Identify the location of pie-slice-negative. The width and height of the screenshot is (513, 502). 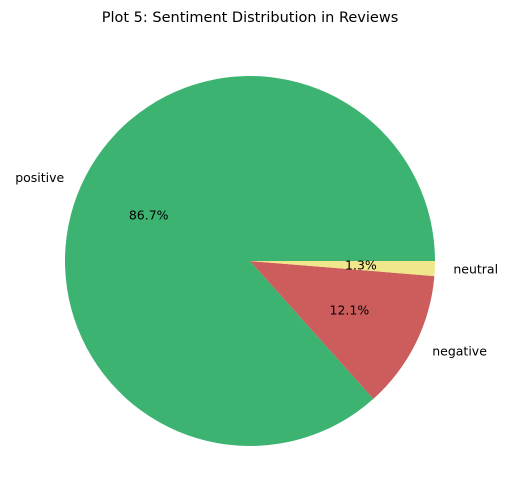
(342, 330).